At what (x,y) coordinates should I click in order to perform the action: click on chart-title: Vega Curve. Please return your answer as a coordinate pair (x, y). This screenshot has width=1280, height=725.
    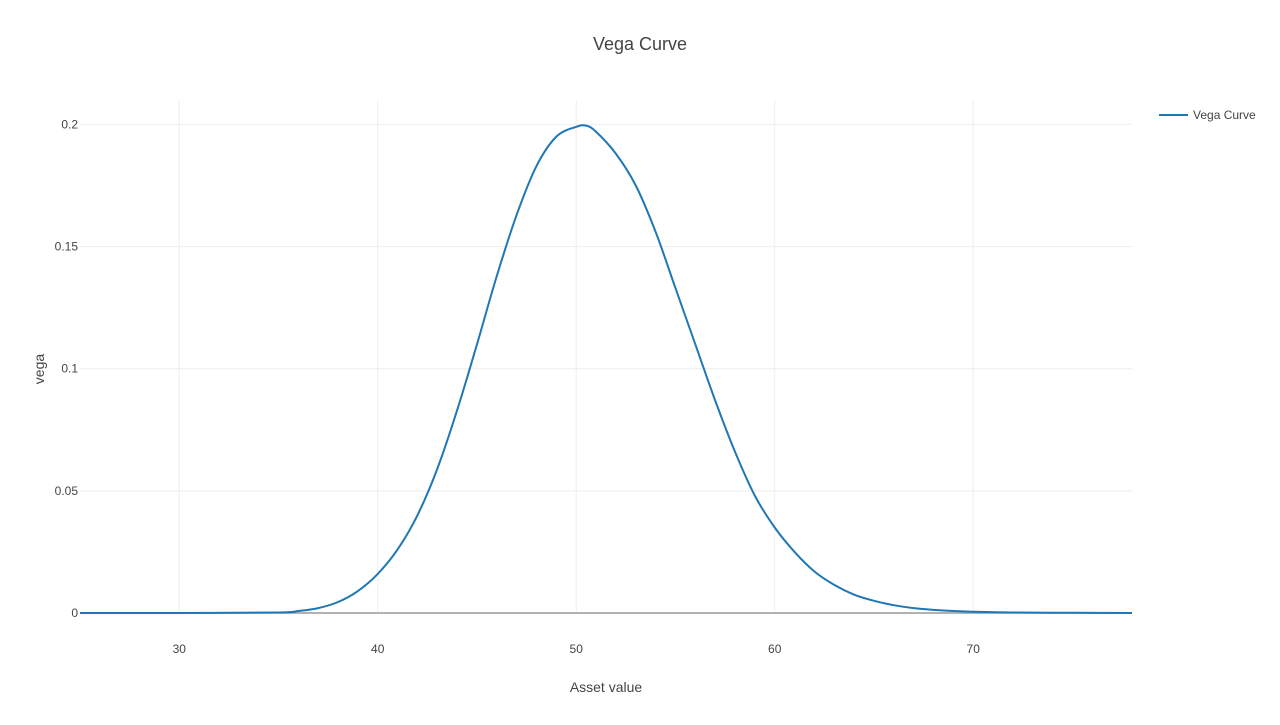
    Looking at the image, I should click on (640, 44).